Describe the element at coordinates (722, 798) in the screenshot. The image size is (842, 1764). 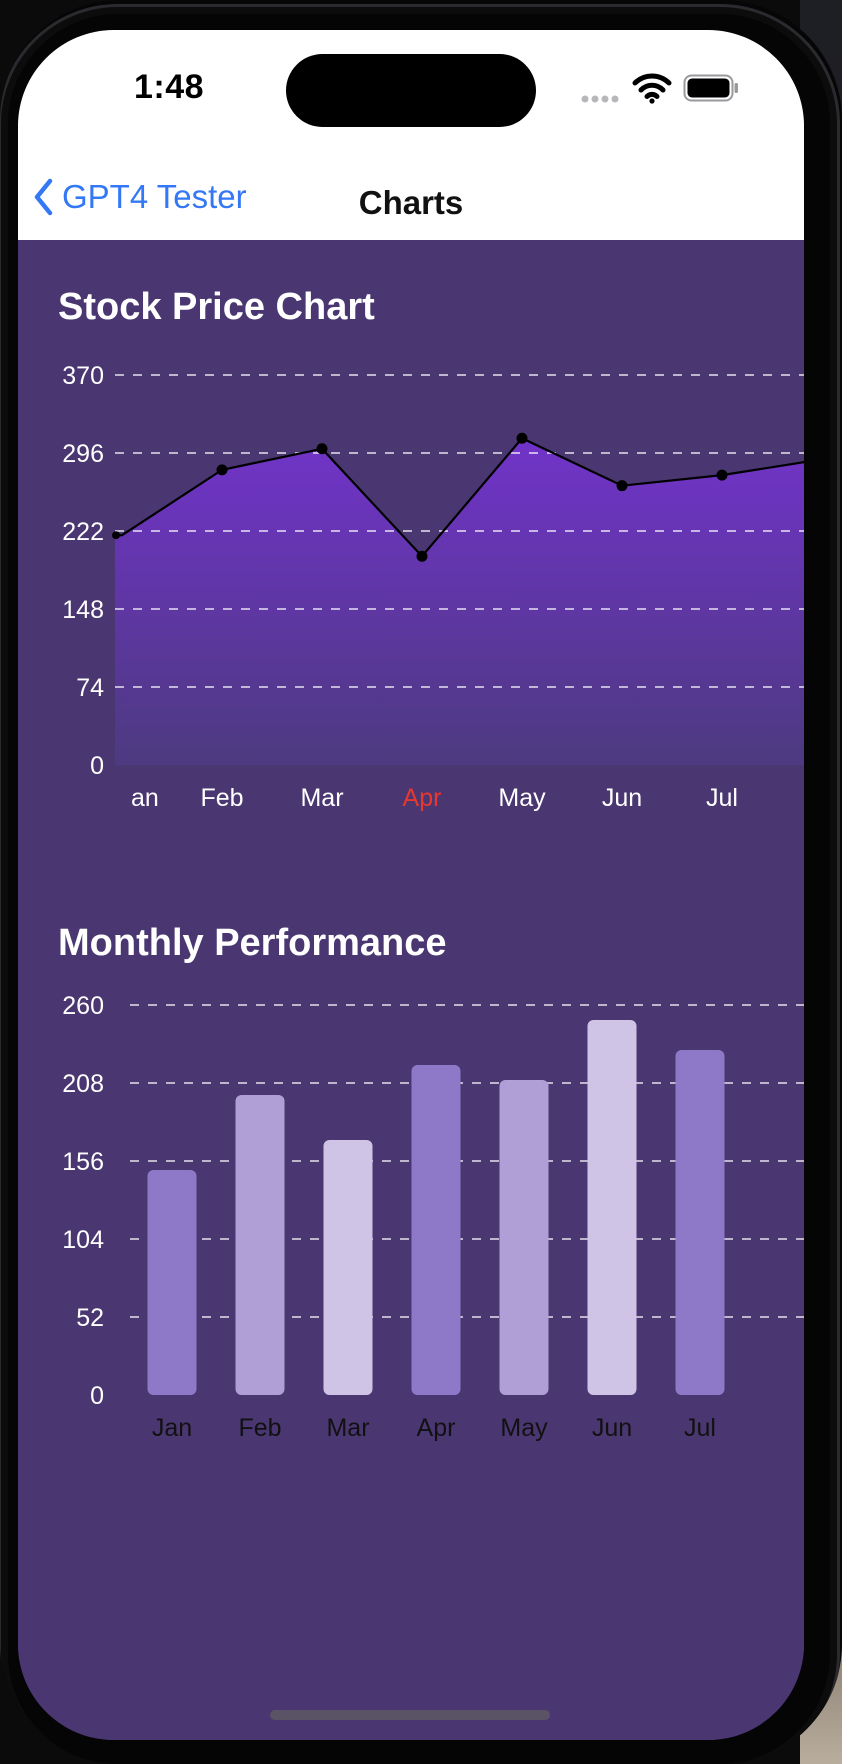
I see `stock-x-tick-label: Jul` at that location.